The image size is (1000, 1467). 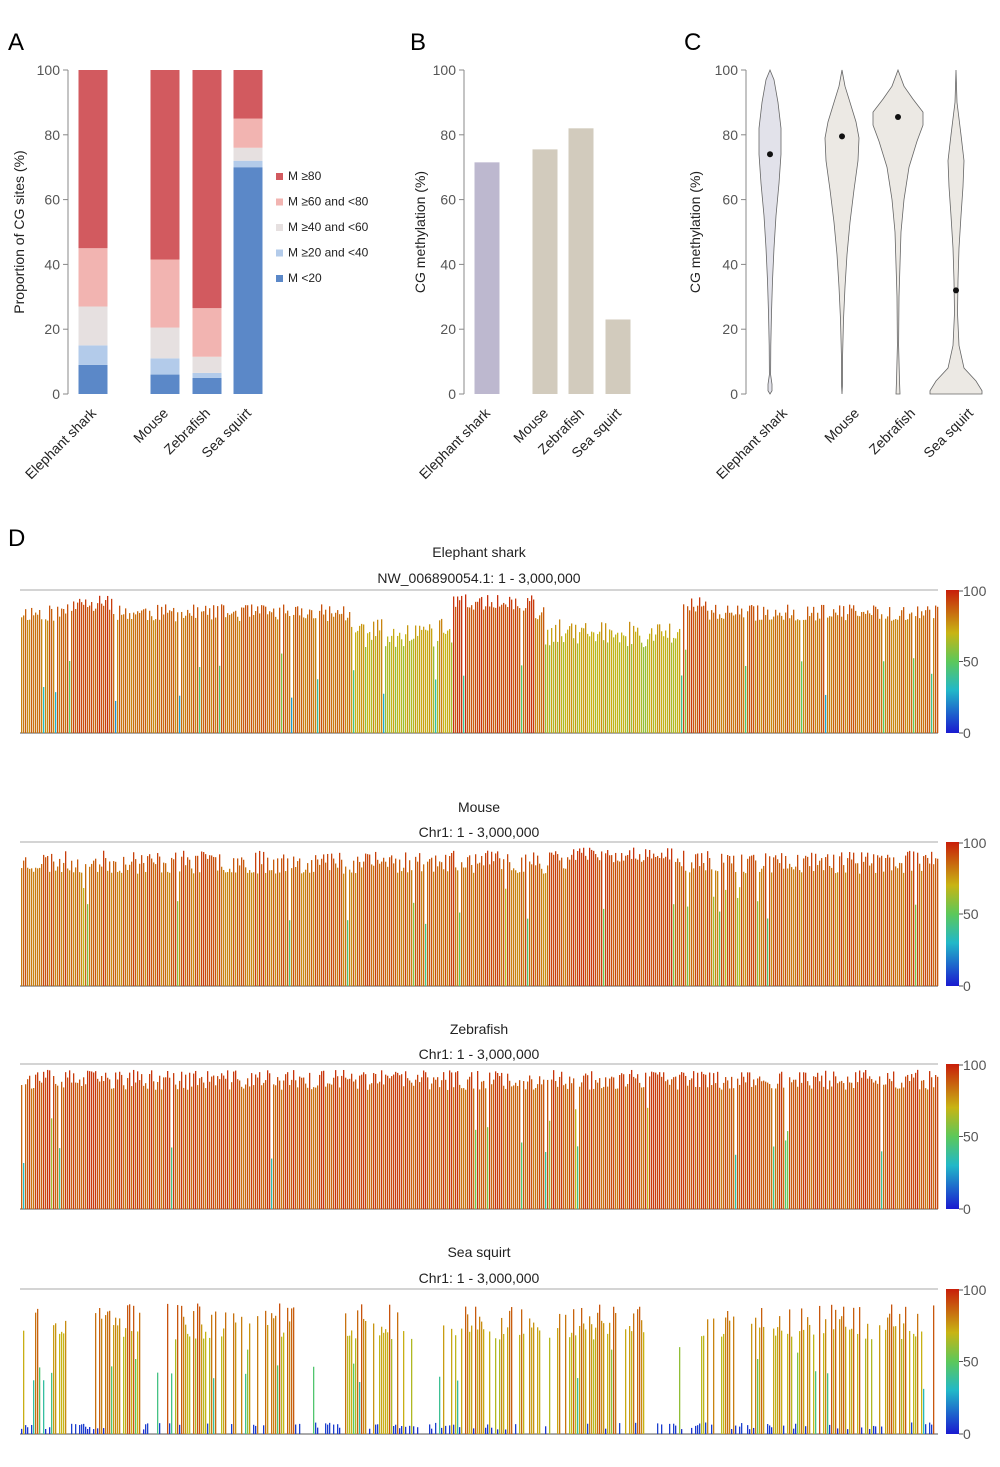 What do you see at coordinates (420, 232) in the screenshot?
I see `b-y-axis-label: CG methylation (%)` at bounding box center [420, 232].